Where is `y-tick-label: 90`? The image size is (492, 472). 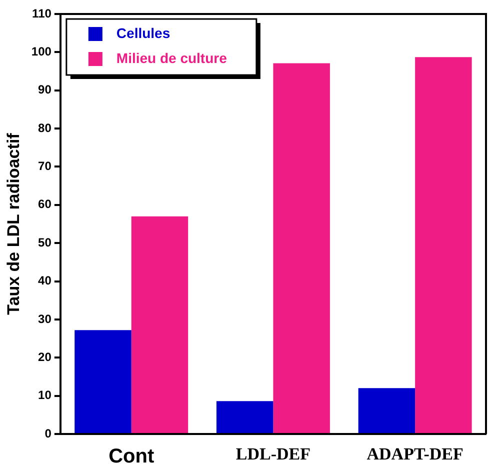 y-tick-label: 90 is located at coordinates (45, 89).